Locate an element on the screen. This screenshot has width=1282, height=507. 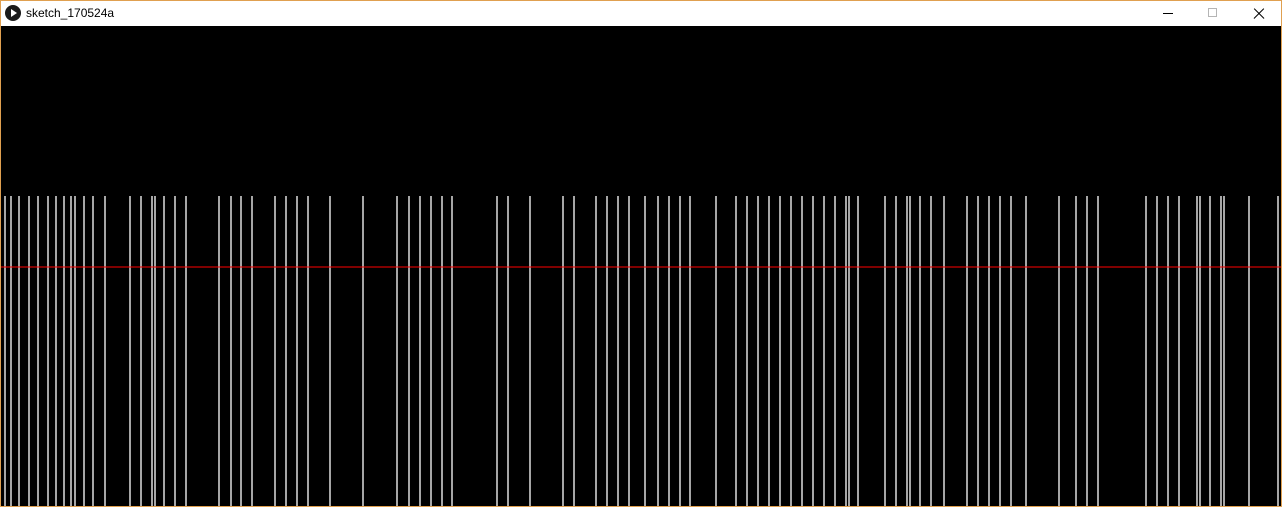
close-icon is located at coordinates (1258, 13).